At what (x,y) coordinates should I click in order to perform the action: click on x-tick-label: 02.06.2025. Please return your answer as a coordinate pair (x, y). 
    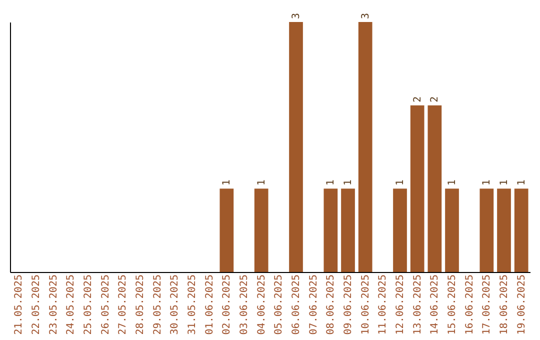
    Looking at the image, I should click on (227, 304).